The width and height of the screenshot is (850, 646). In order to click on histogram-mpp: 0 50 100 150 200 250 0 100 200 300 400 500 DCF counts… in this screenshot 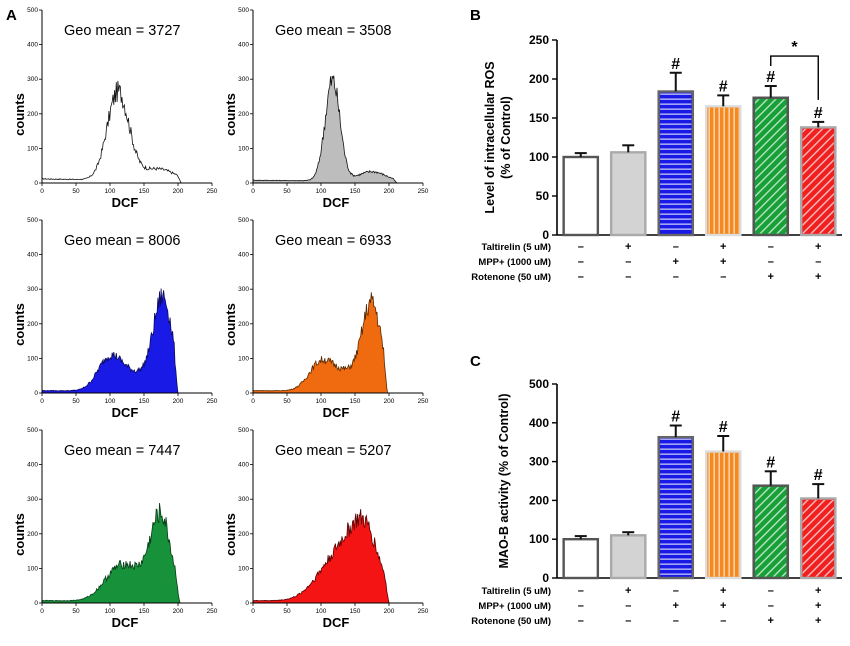, I will do `click(115, 318)`.